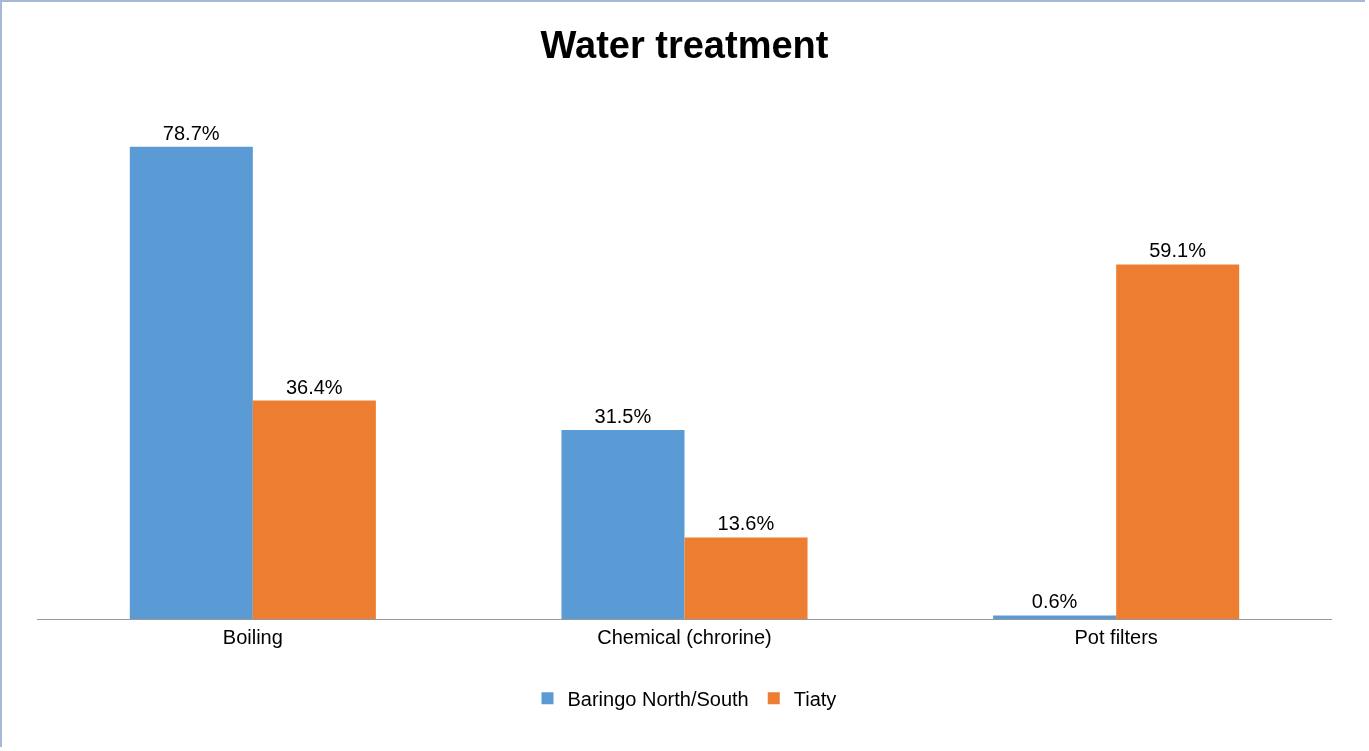 The image size is (1369, 751). I want to click on data-label: 31.5%, so click(623, 416).